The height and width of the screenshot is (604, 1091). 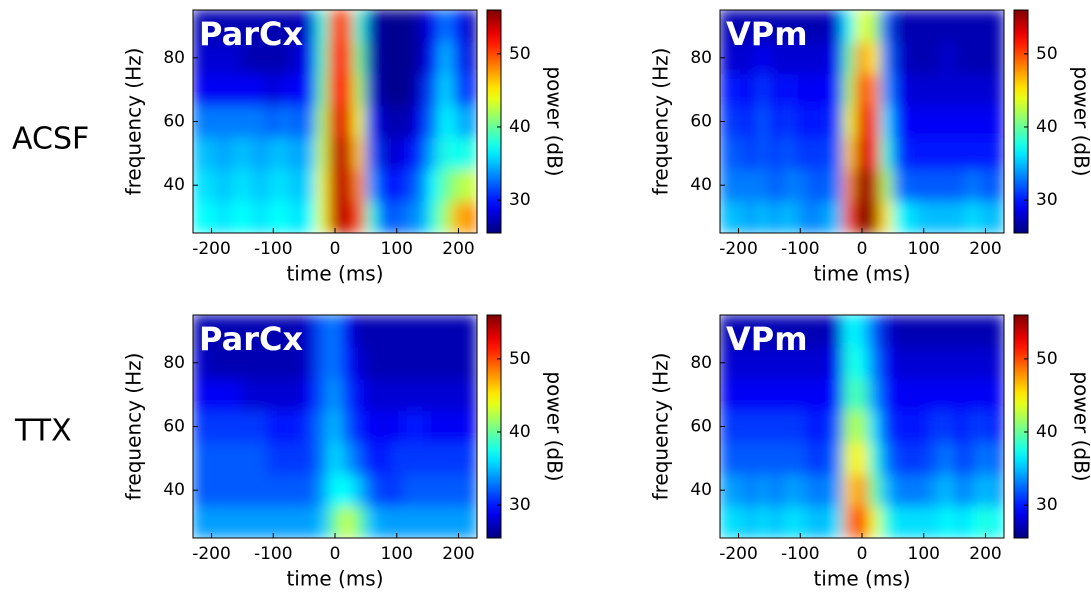 What do you see at coordinates (861, 579) in the screenshot?
I see `x-axis-label: time (ms)` at bounding box center [861, 579].